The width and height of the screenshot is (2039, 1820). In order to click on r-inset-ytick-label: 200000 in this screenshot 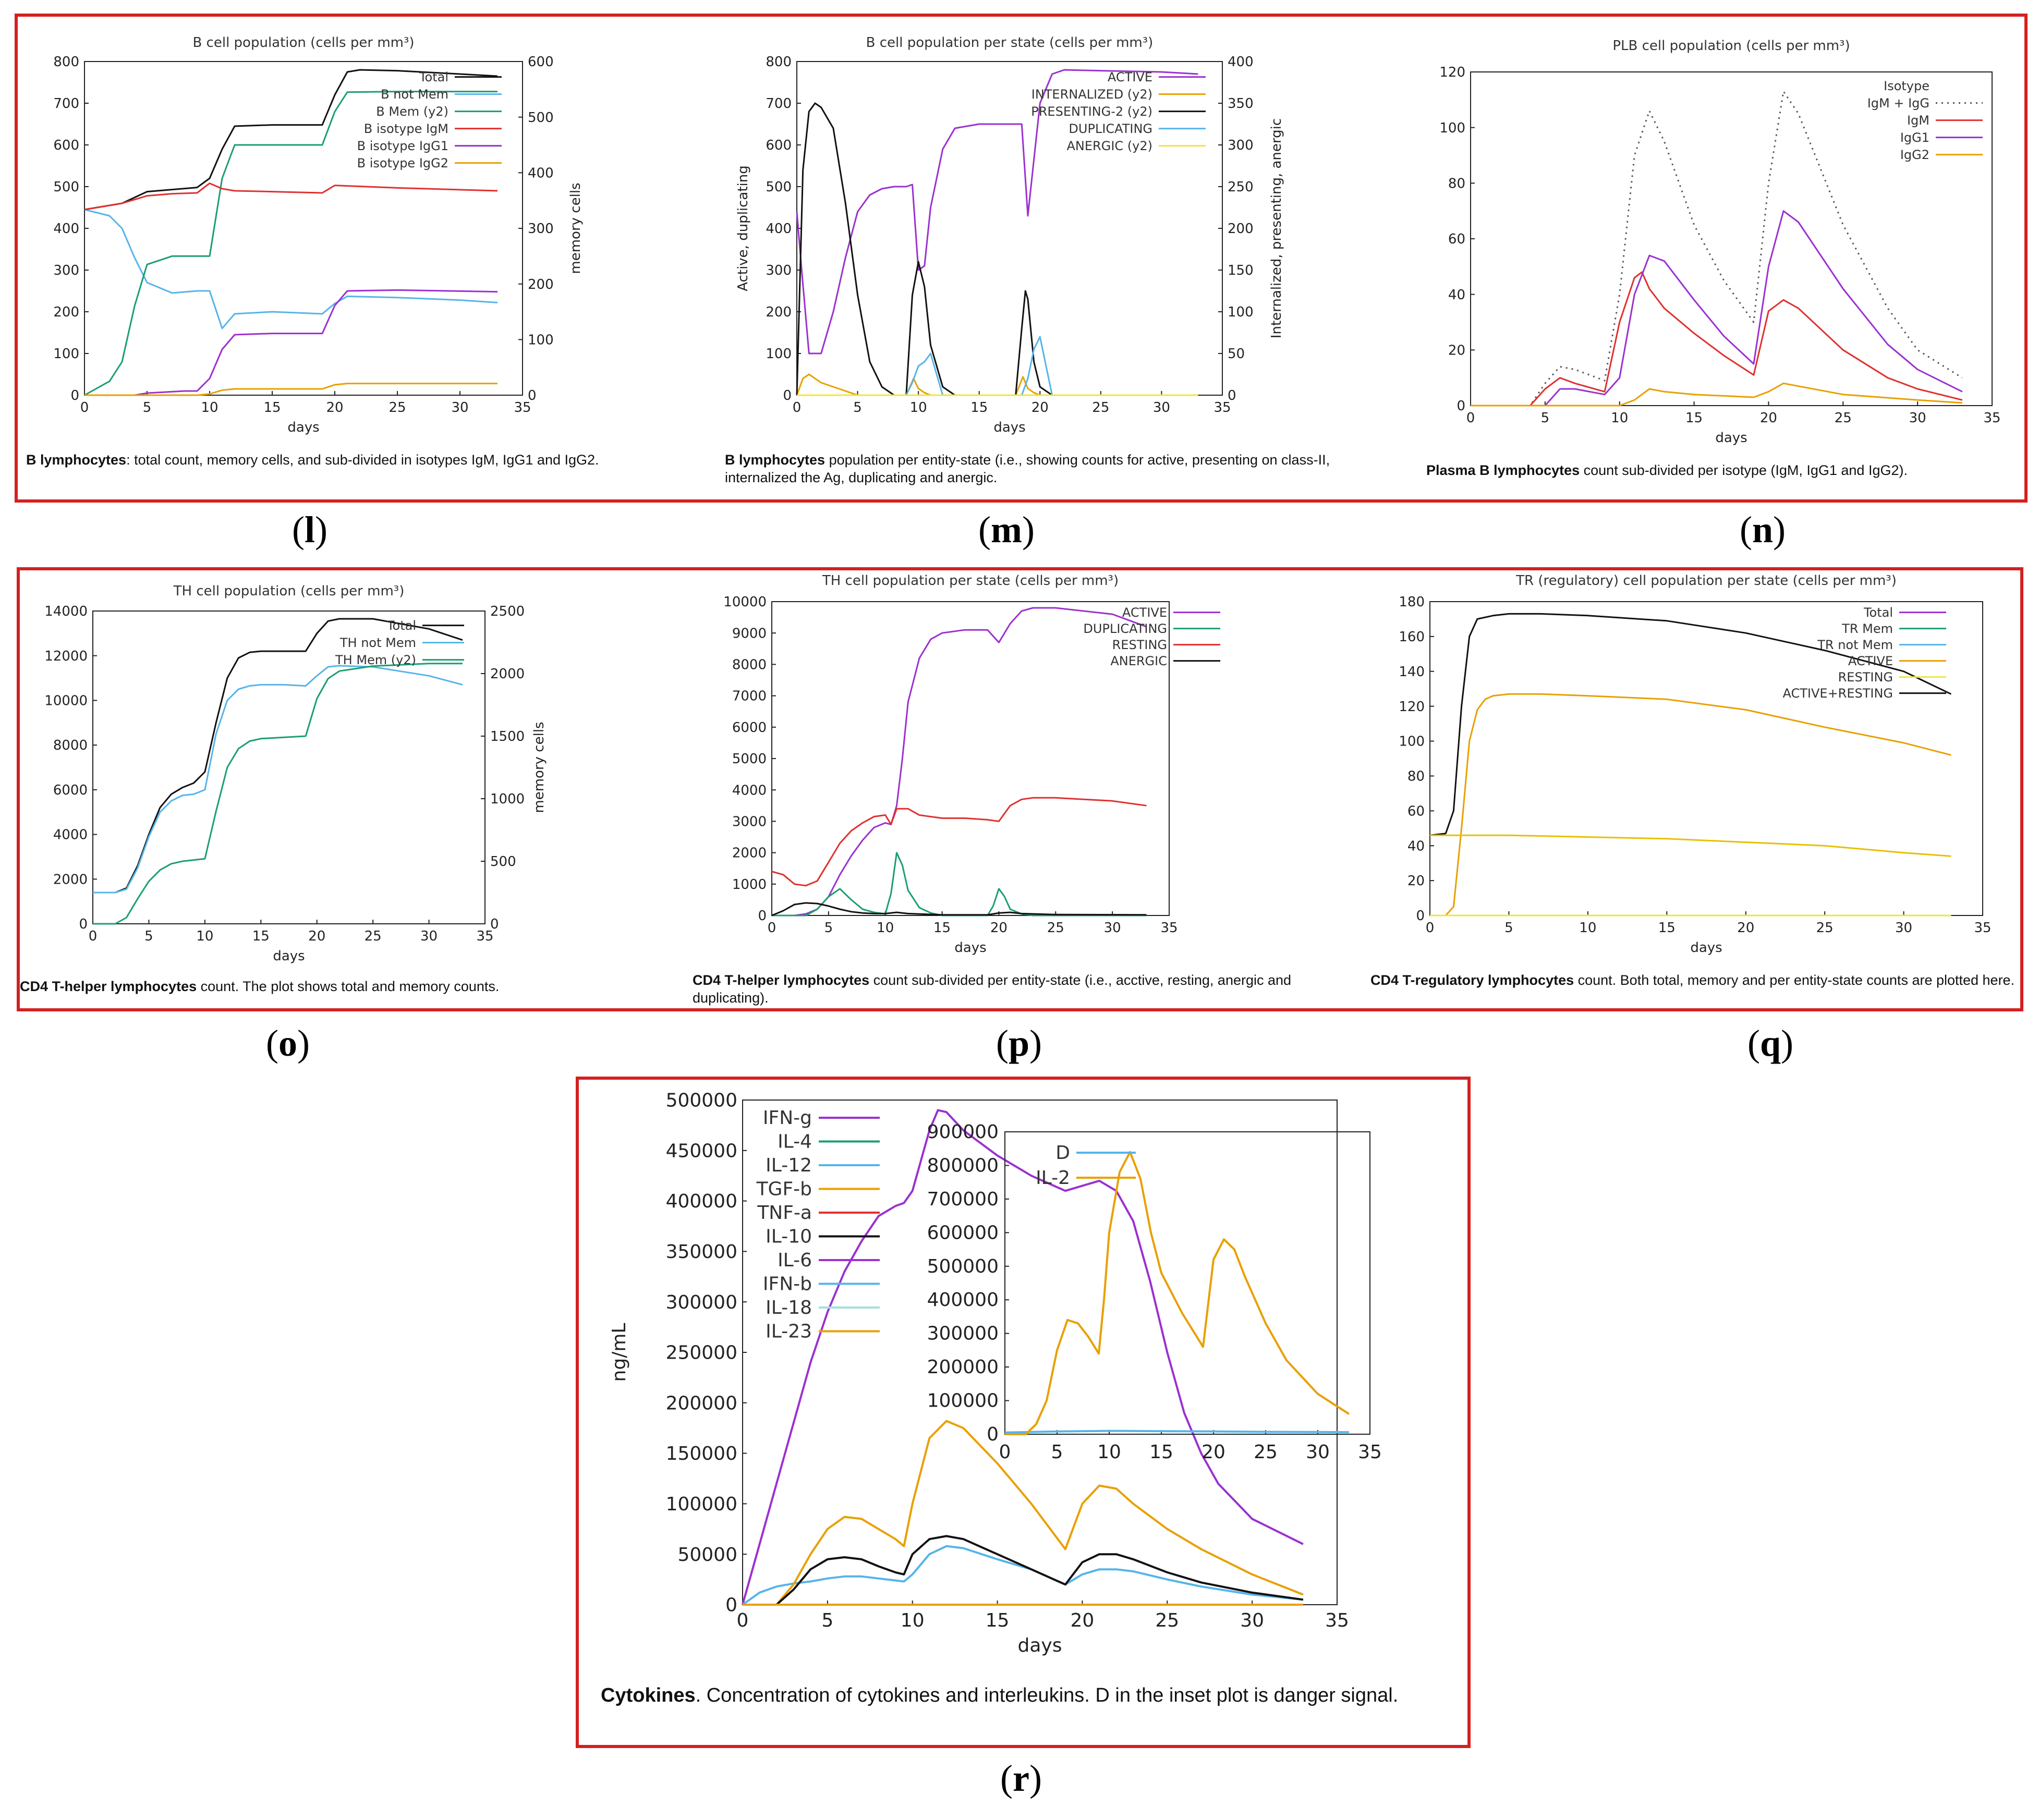, I will do `click(963, 1367)`.